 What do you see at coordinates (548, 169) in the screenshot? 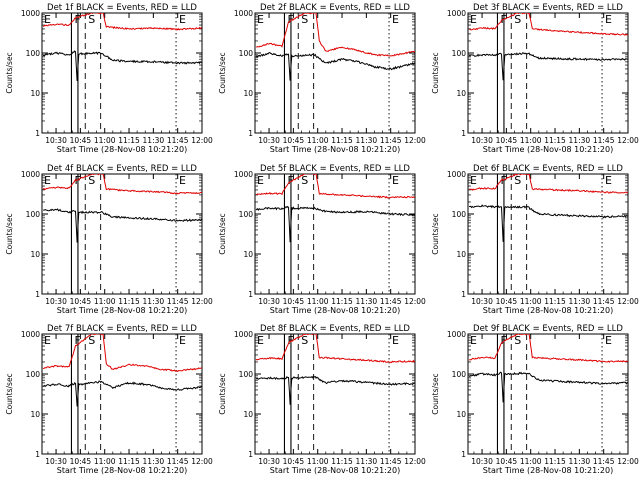
I see `panel-title: Det 6f BLACK = Events, RED = LLD` at bounding box center [548, 169].